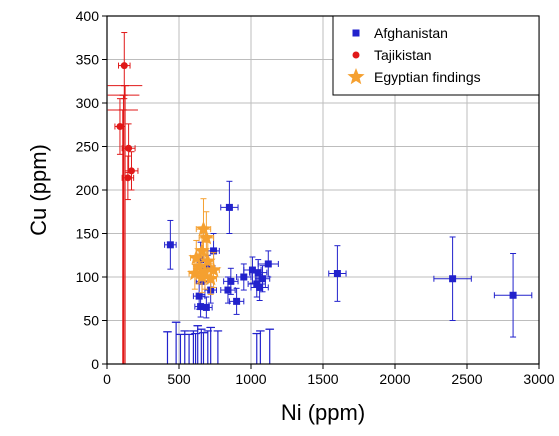 This screenshot has width=559, height=436. What do you see at coordinates (88, 147) in the screenshot?
I see `y-tick-label: 250` at bounding box center [88, 147].